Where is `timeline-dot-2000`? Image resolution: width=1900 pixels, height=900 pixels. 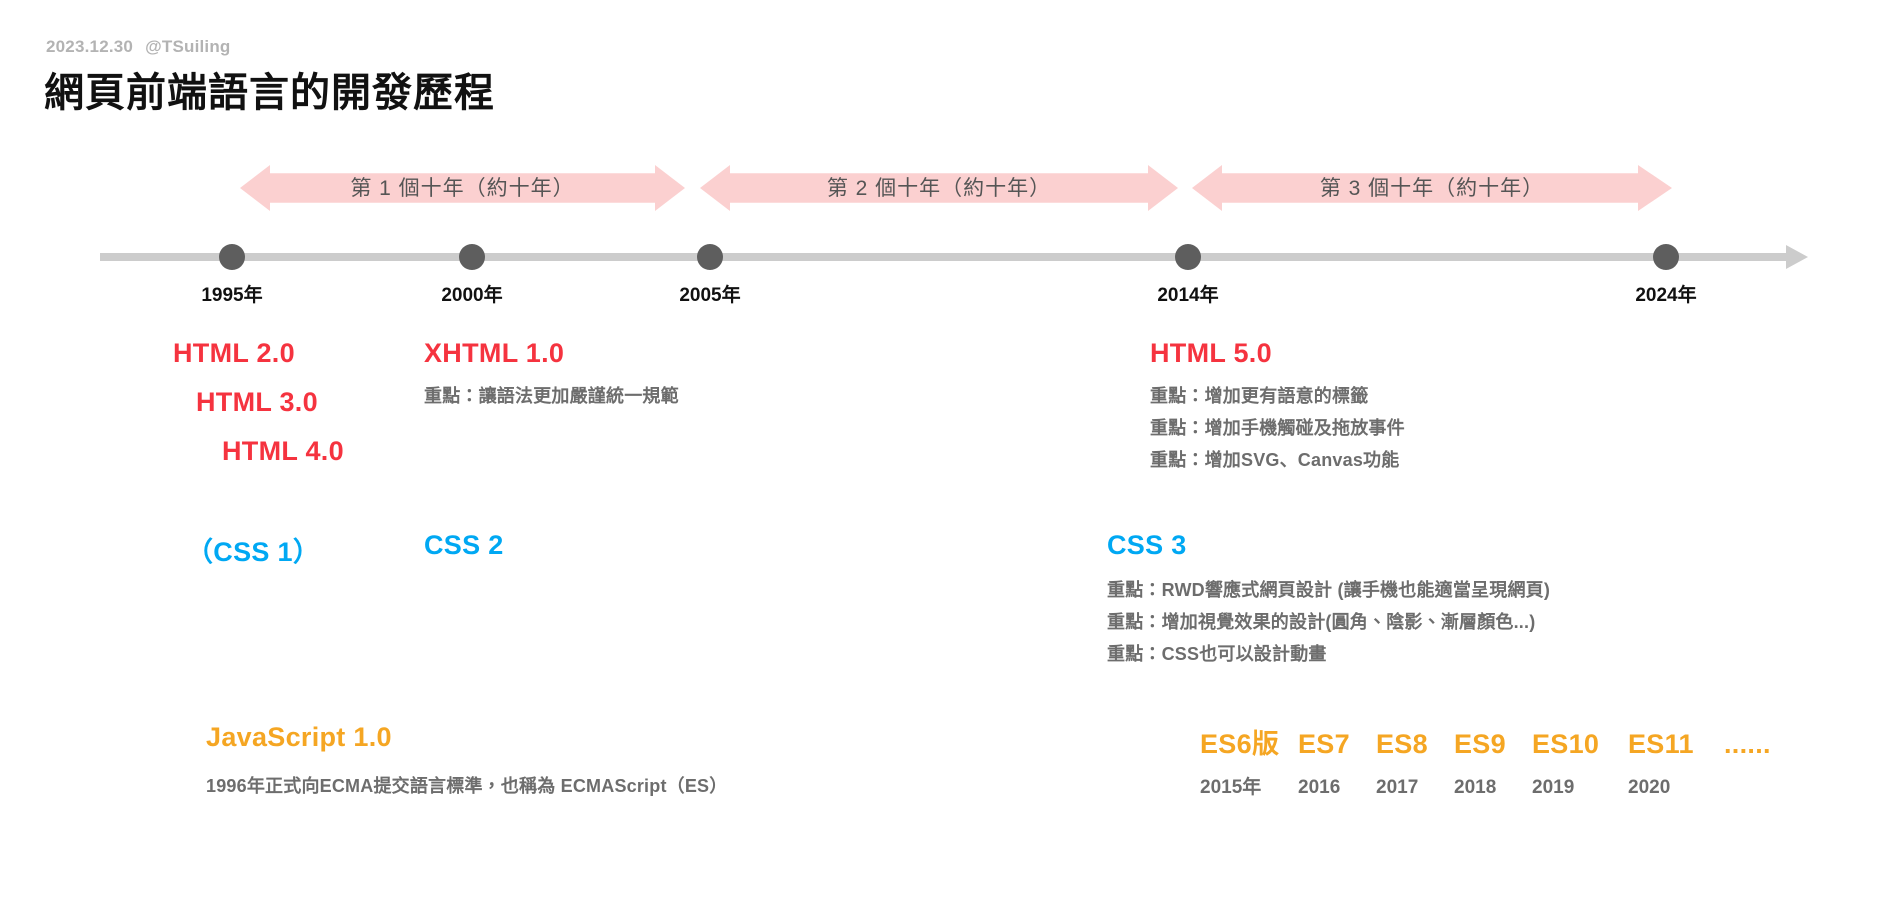
timeline-dot-2000 is located at coordinates (472, 257).